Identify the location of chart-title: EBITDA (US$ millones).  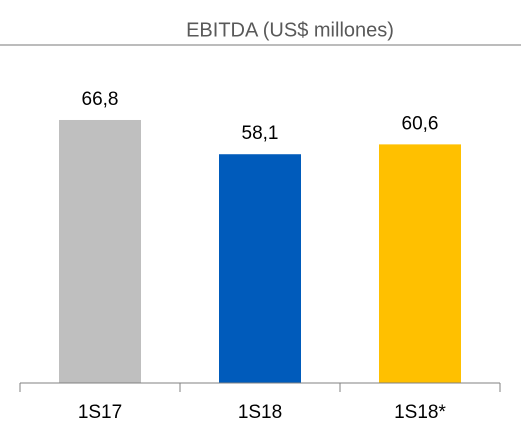
(290, 30).